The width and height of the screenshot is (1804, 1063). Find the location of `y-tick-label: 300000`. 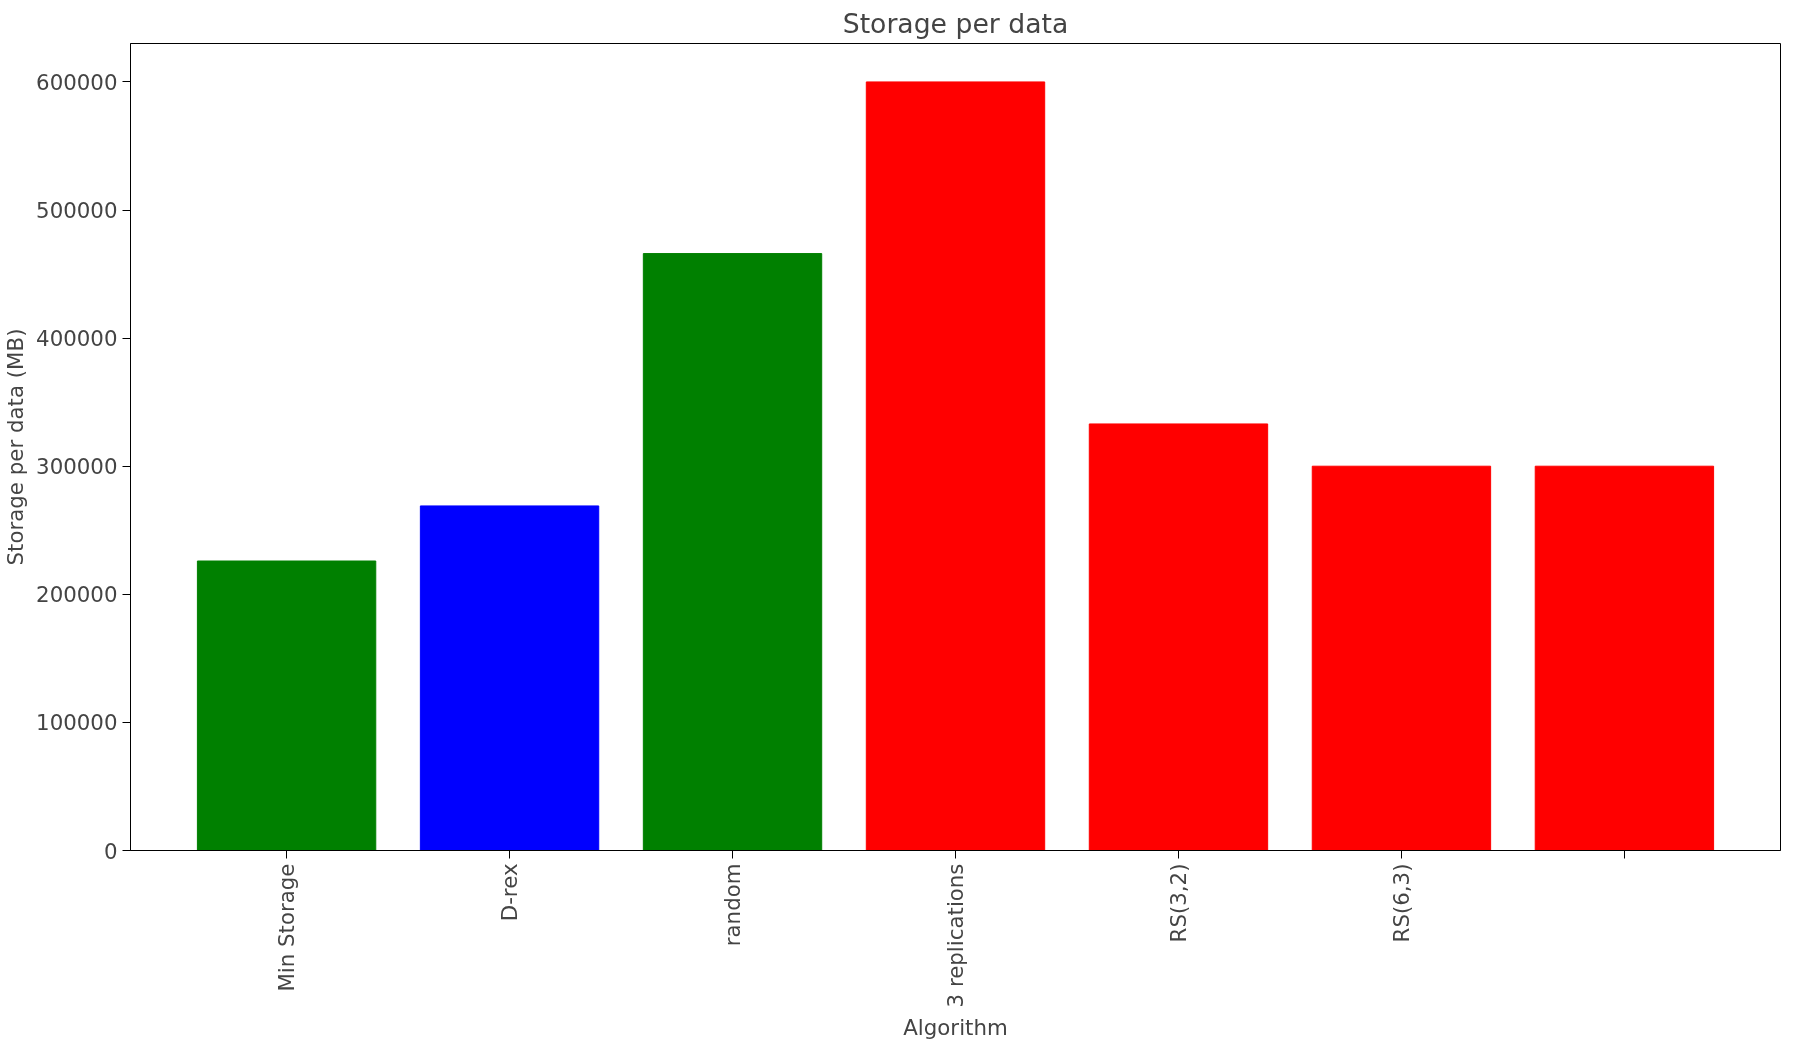

y-tick-label: 300000 is located at coordinates (77, 467).